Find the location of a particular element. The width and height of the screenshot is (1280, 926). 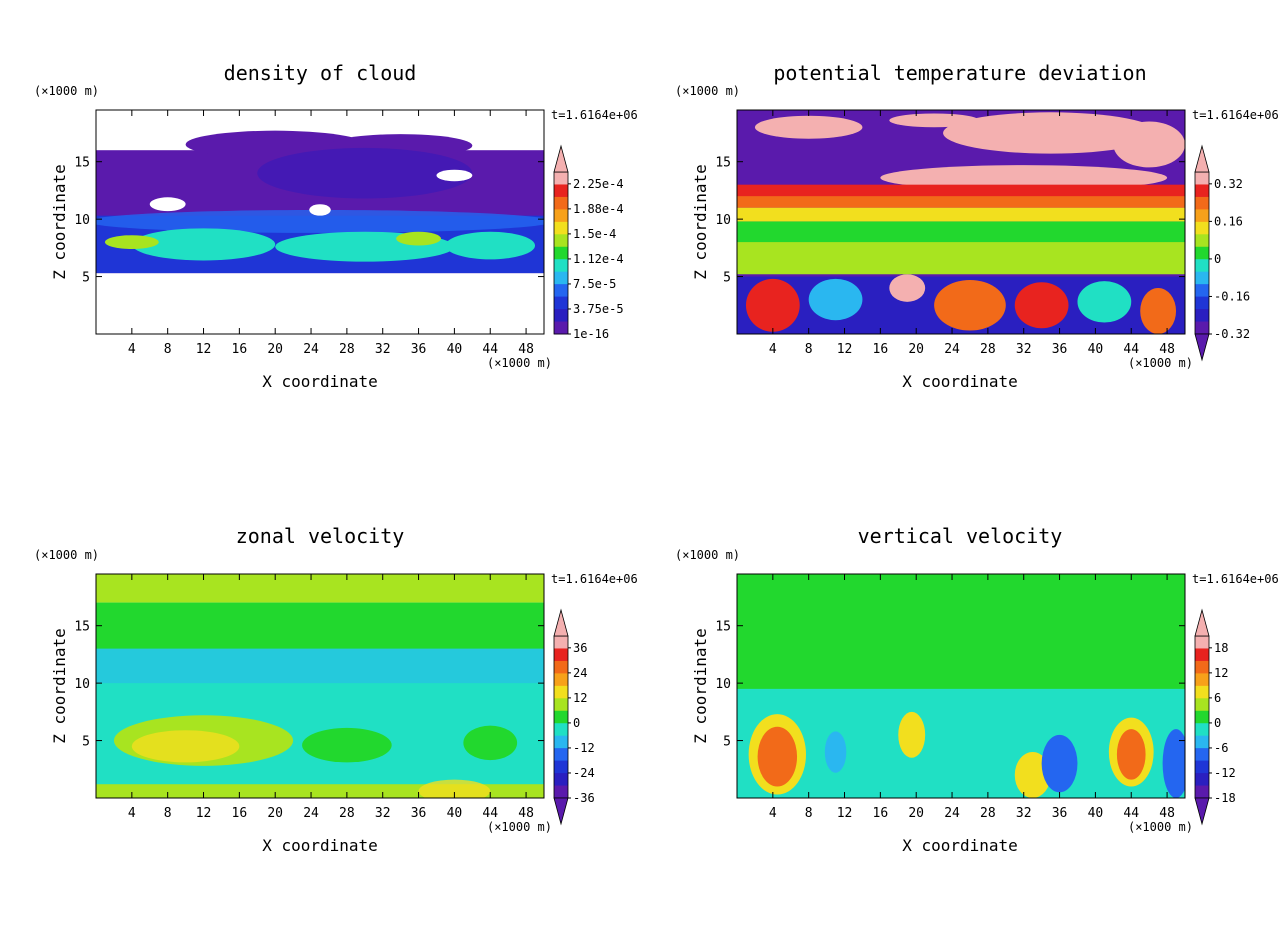

colorbar-label: -0.16 is located at coordinates (1232, 296).